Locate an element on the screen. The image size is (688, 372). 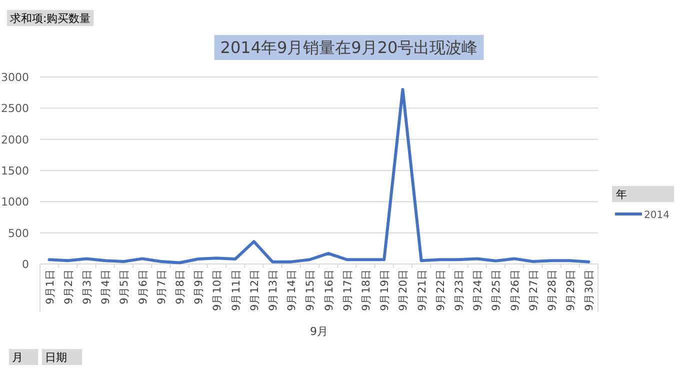
x-tick-label: 9月10日 is located at coordinates (218, 290).